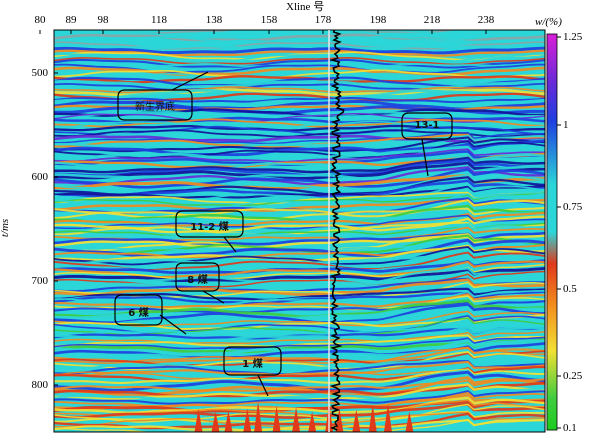  I want to click on colorbar-tick: 0.25, so click(573, 376).